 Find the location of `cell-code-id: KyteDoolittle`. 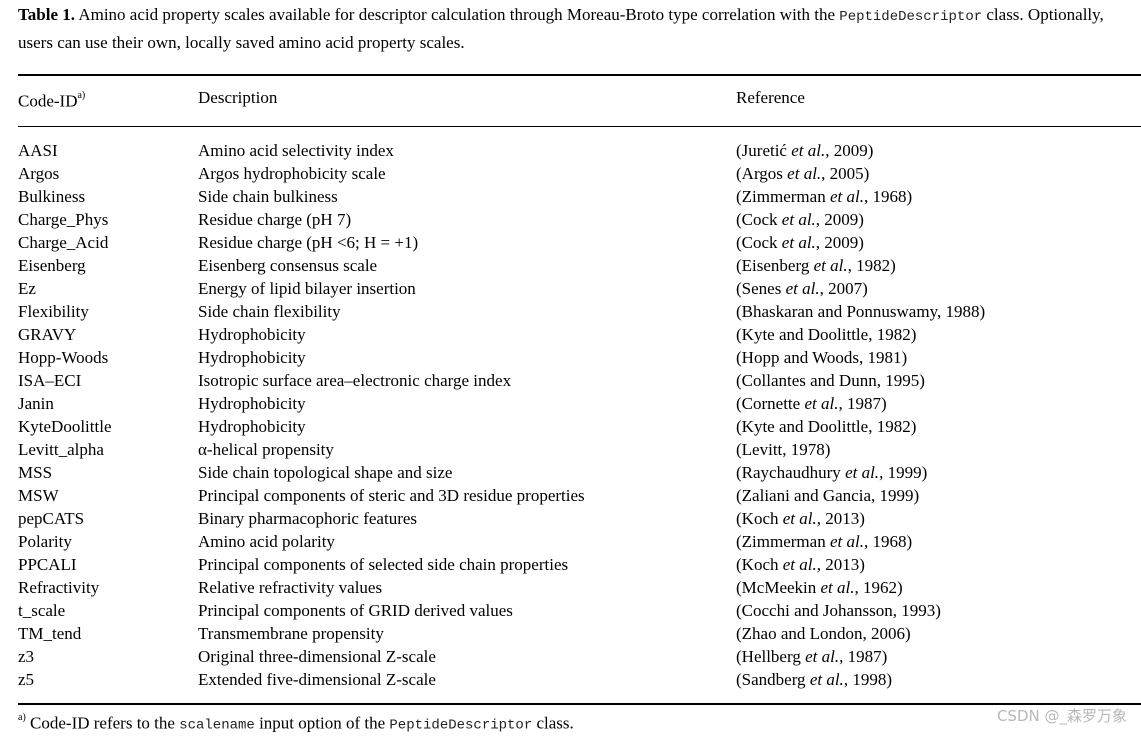

cell-code-id: KyteDoolittle is located at coordinates (65, 426).